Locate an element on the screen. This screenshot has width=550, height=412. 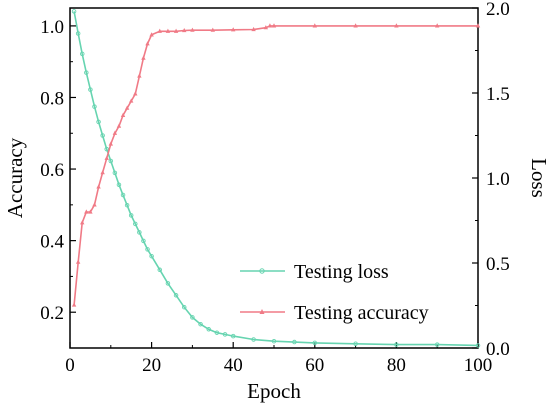
left-tick-label-3: 0.8 is located at coordinates (52, 98).